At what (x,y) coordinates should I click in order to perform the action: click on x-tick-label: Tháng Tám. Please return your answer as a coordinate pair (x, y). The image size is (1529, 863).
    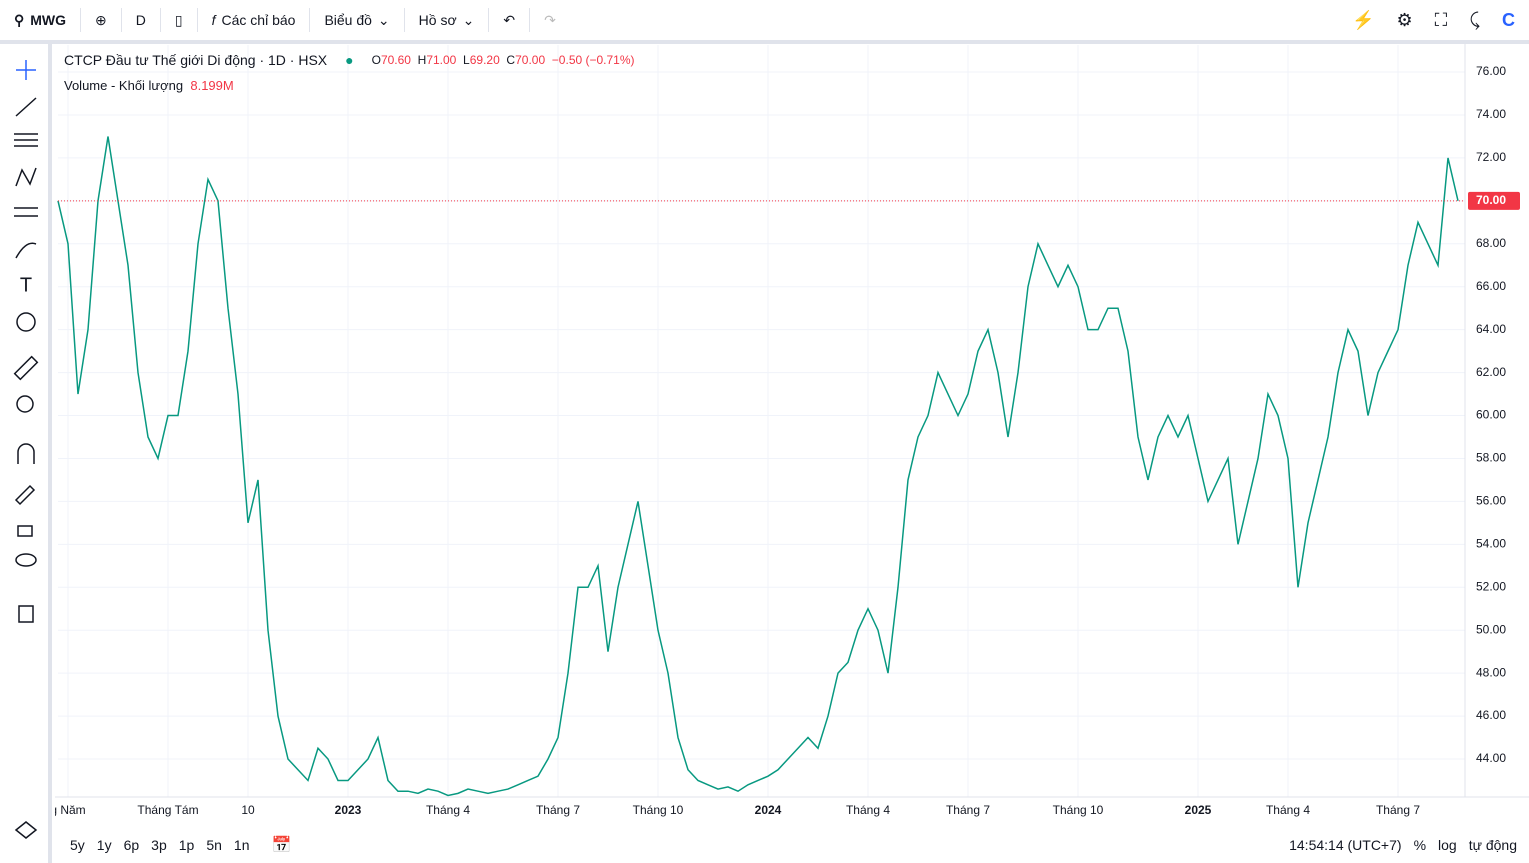
    Looking at the image, I should click on (167, 810).